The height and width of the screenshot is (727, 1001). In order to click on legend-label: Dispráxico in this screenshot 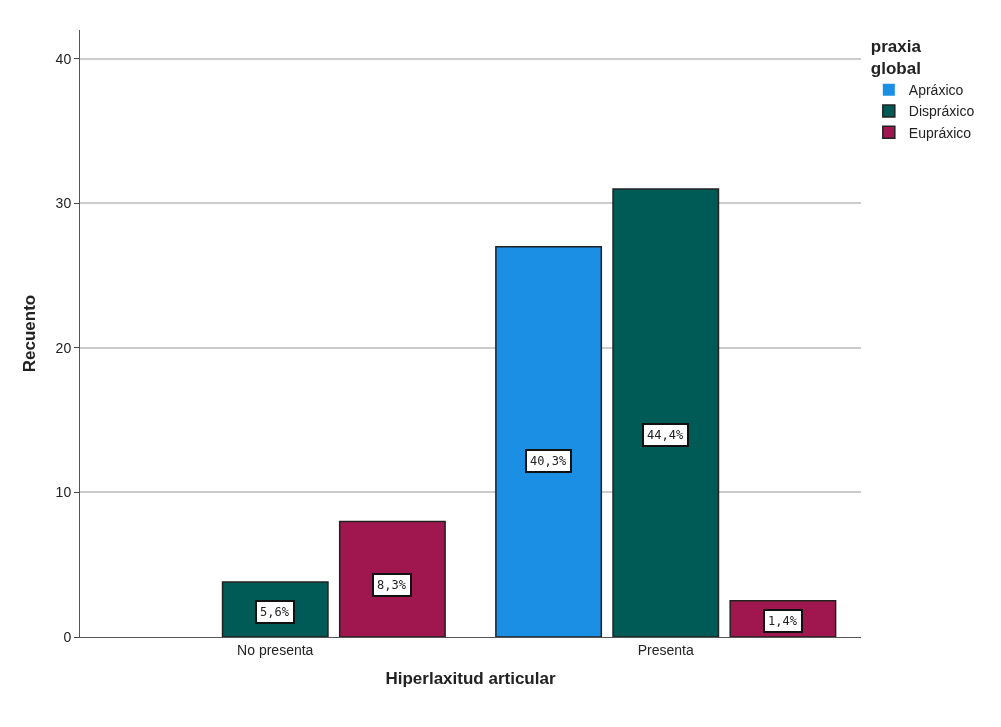, I will do `click(941, 111)`.